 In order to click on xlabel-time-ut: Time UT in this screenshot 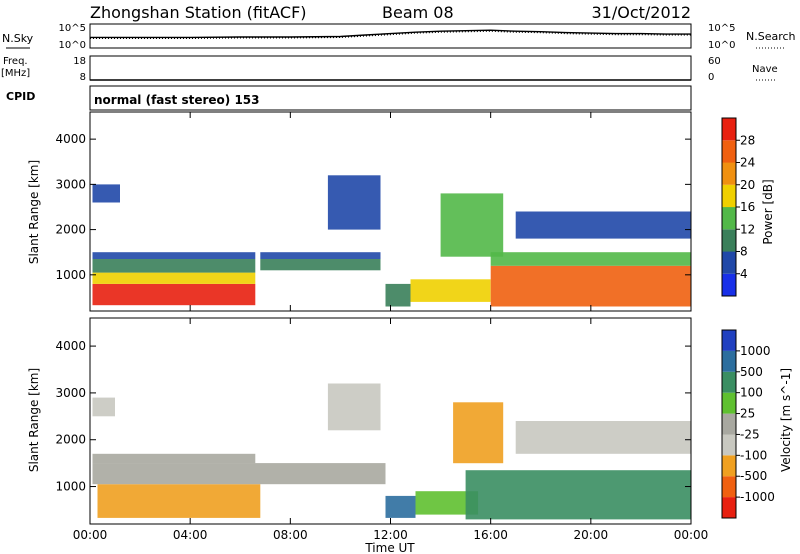, I will do `click(389, 547)`.